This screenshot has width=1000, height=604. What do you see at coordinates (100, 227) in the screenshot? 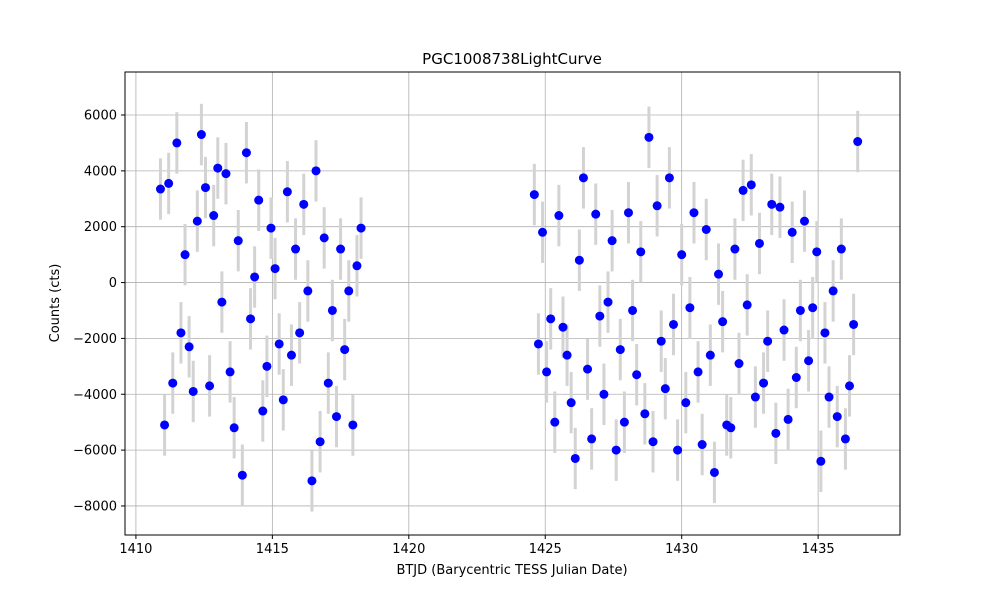
I see `y-tick-label: 2000` at bounding box center [100, 227].